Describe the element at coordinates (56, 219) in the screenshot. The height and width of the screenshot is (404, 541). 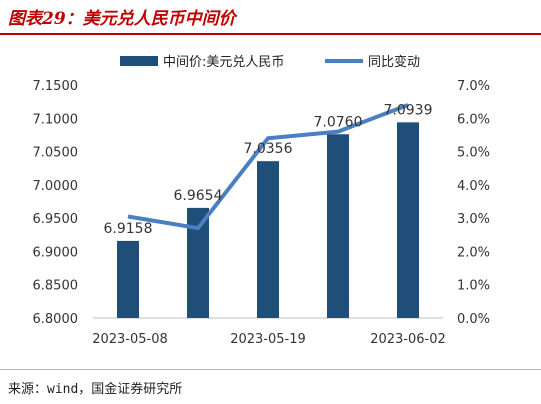
I see `left-axis-tick-label: 6.9500` at that location.